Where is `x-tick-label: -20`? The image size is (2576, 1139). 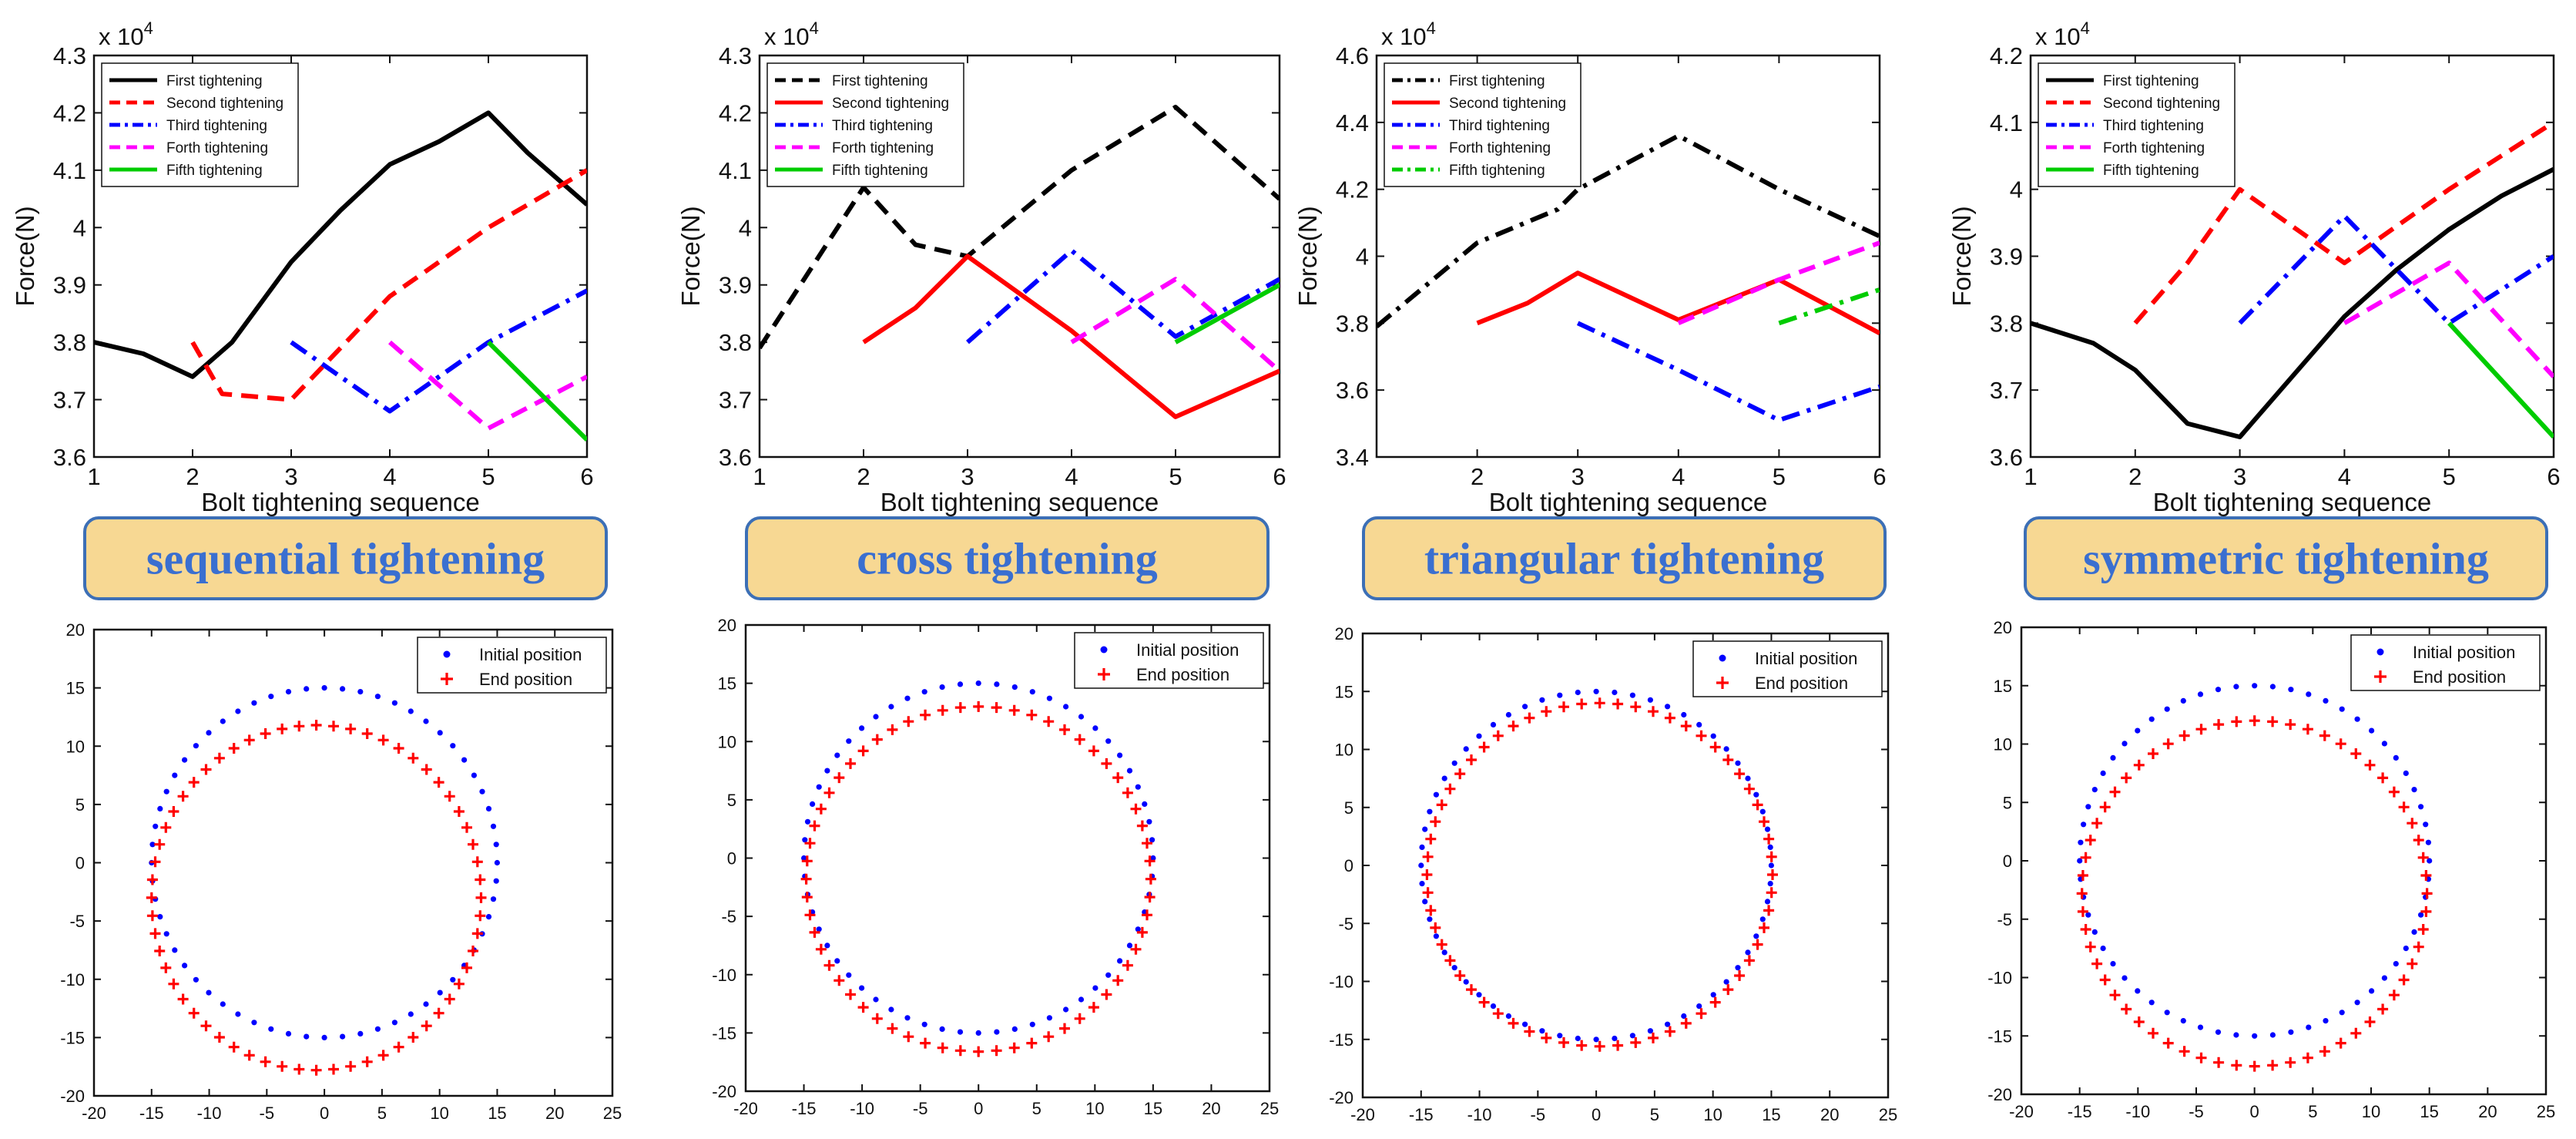
x-tick-label: -20 is located at coordinates (94, 1113).